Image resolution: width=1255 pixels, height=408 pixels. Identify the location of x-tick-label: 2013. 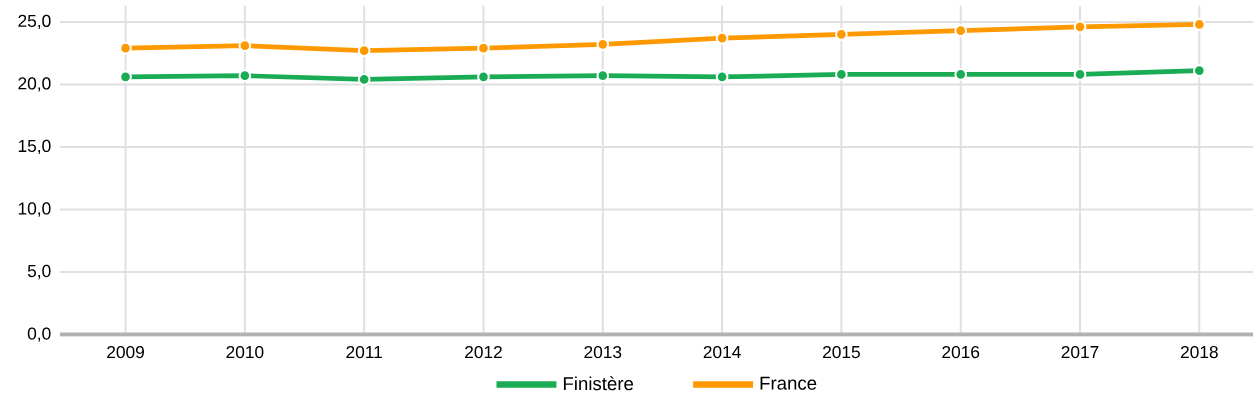
(603, 351).